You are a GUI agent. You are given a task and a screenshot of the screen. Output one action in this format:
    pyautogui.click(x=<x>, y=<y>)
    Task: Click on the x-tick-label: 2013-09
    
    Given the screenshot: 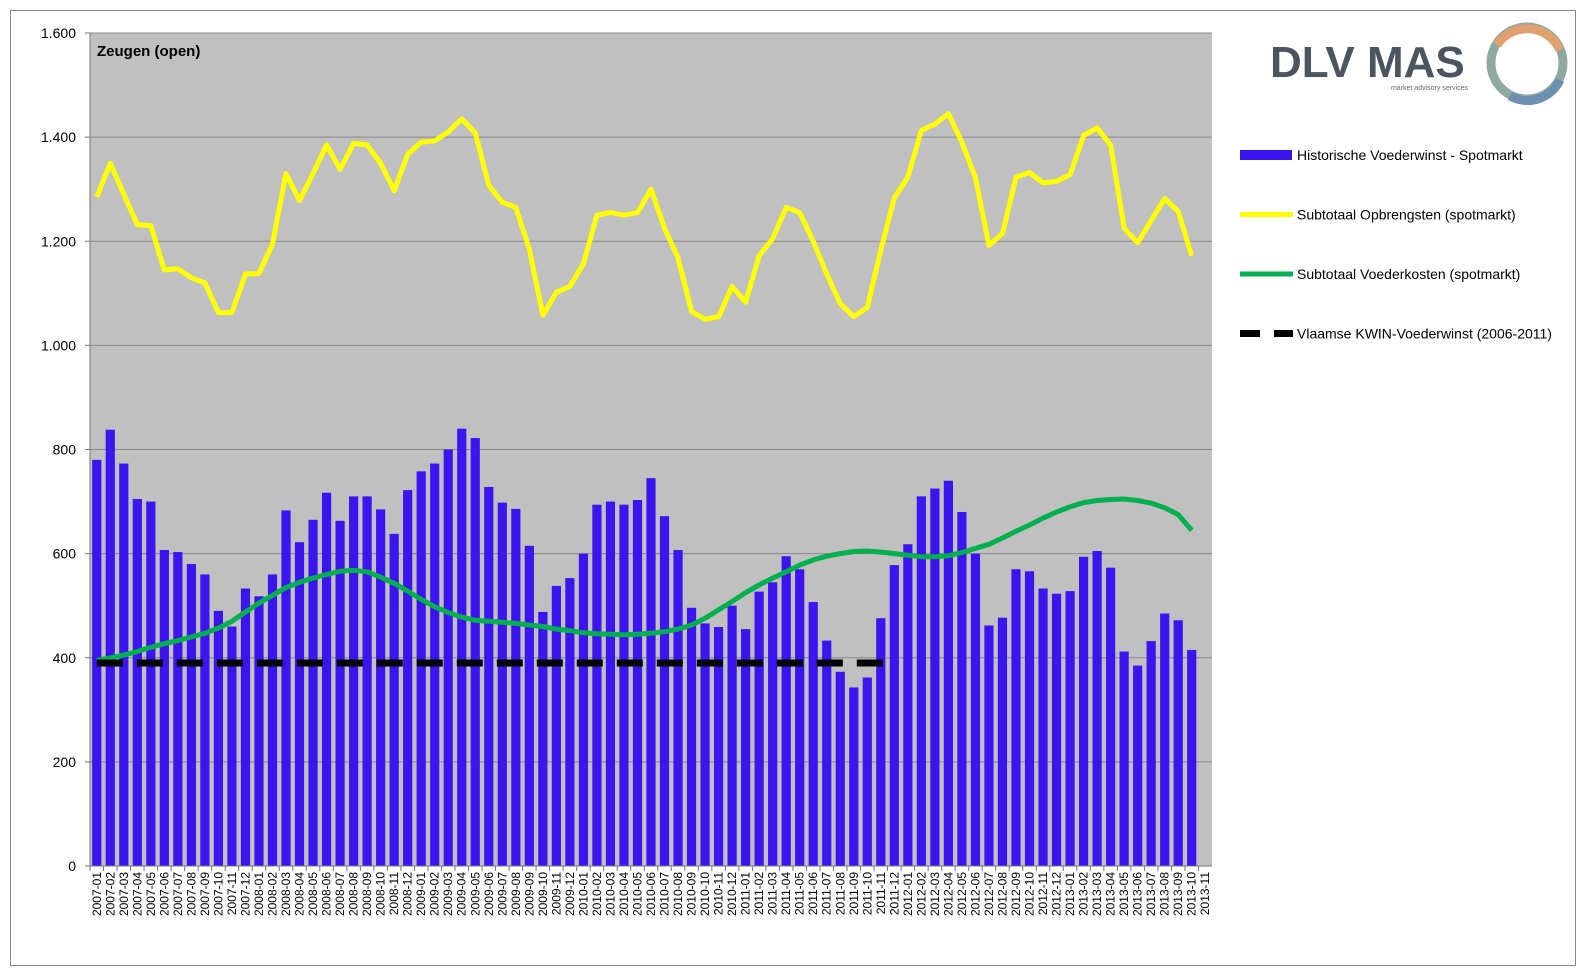 What is the action you would take?
    pyautogui.click(x=1178, y=894)
    